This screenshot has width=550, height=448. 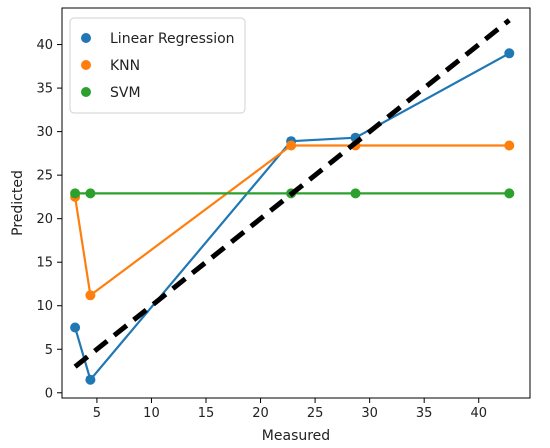 I want to click on legend-label-2: SVM, so click(x=125, y=93).